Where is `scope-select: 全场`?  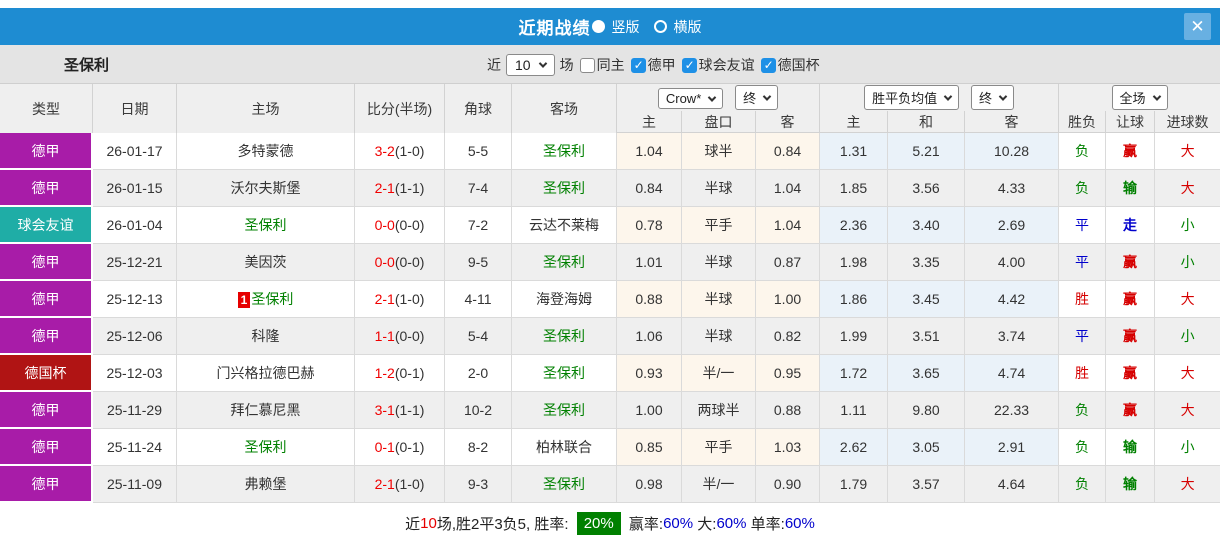
scope-select: 全场 is located at coordinates (1139, 97).